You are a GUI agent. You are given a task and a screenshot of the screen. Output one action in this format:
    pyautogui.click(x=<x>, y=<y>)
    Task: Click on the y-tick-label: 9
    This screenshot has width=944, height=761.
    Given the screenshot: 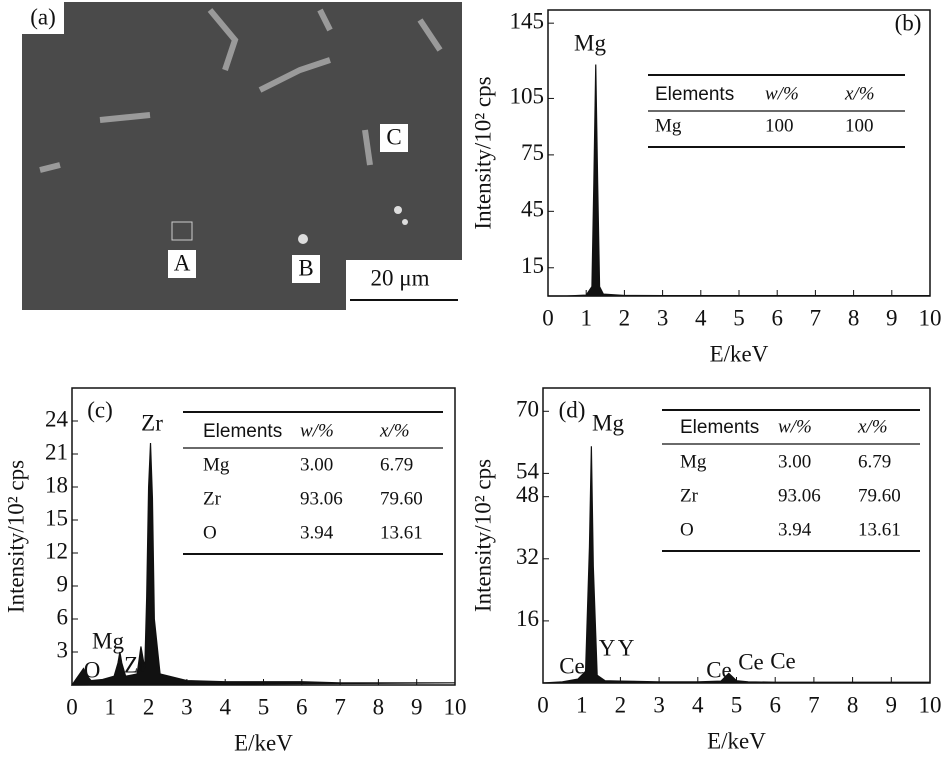 What is the action you would take?
    pyautogui.click(x=63, y=583)
    